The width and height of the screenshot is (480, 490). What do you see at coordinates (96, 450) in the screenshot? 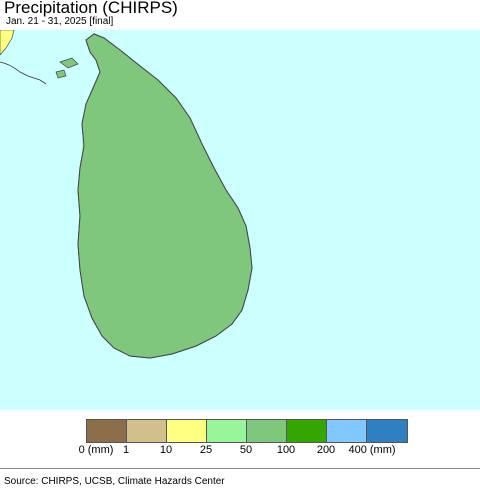
I see `legend-label-0: 0 (mm)` at bounding box center [96, 450].